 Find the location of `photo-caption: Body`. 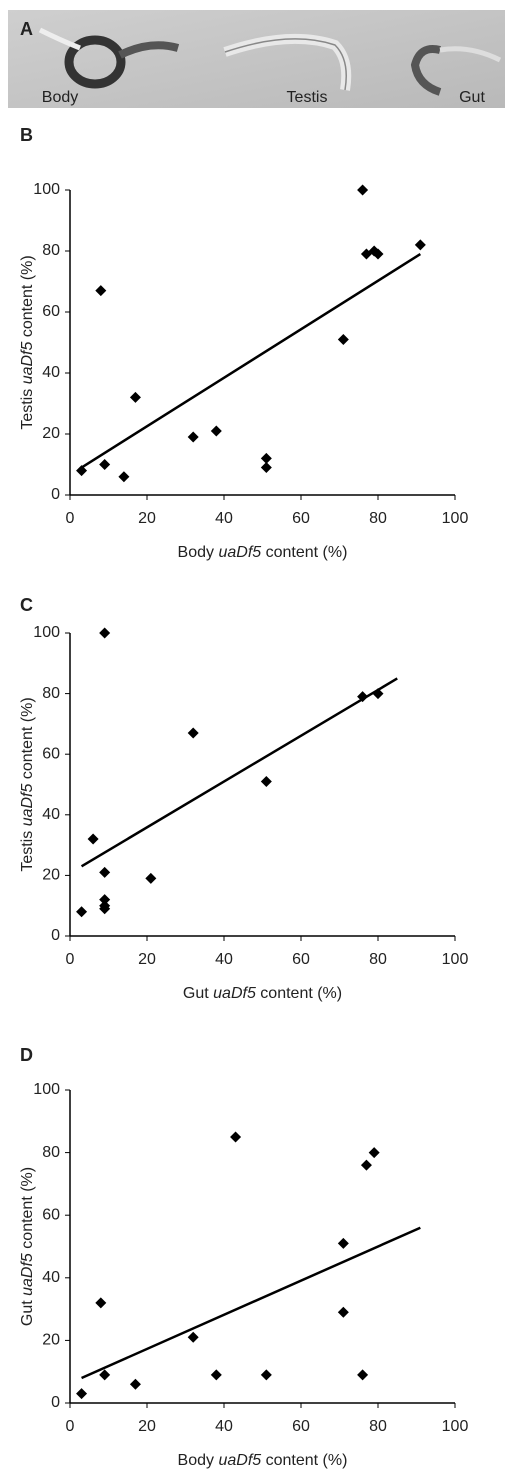

photo-caption: Body is located at coordinates (60, 97).